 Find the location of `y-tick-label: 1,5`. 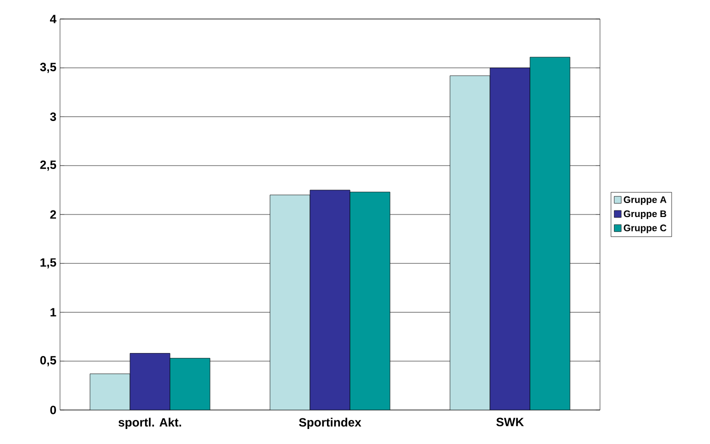

y-tick-label: 1,5 is located at coordinates (48, 263).